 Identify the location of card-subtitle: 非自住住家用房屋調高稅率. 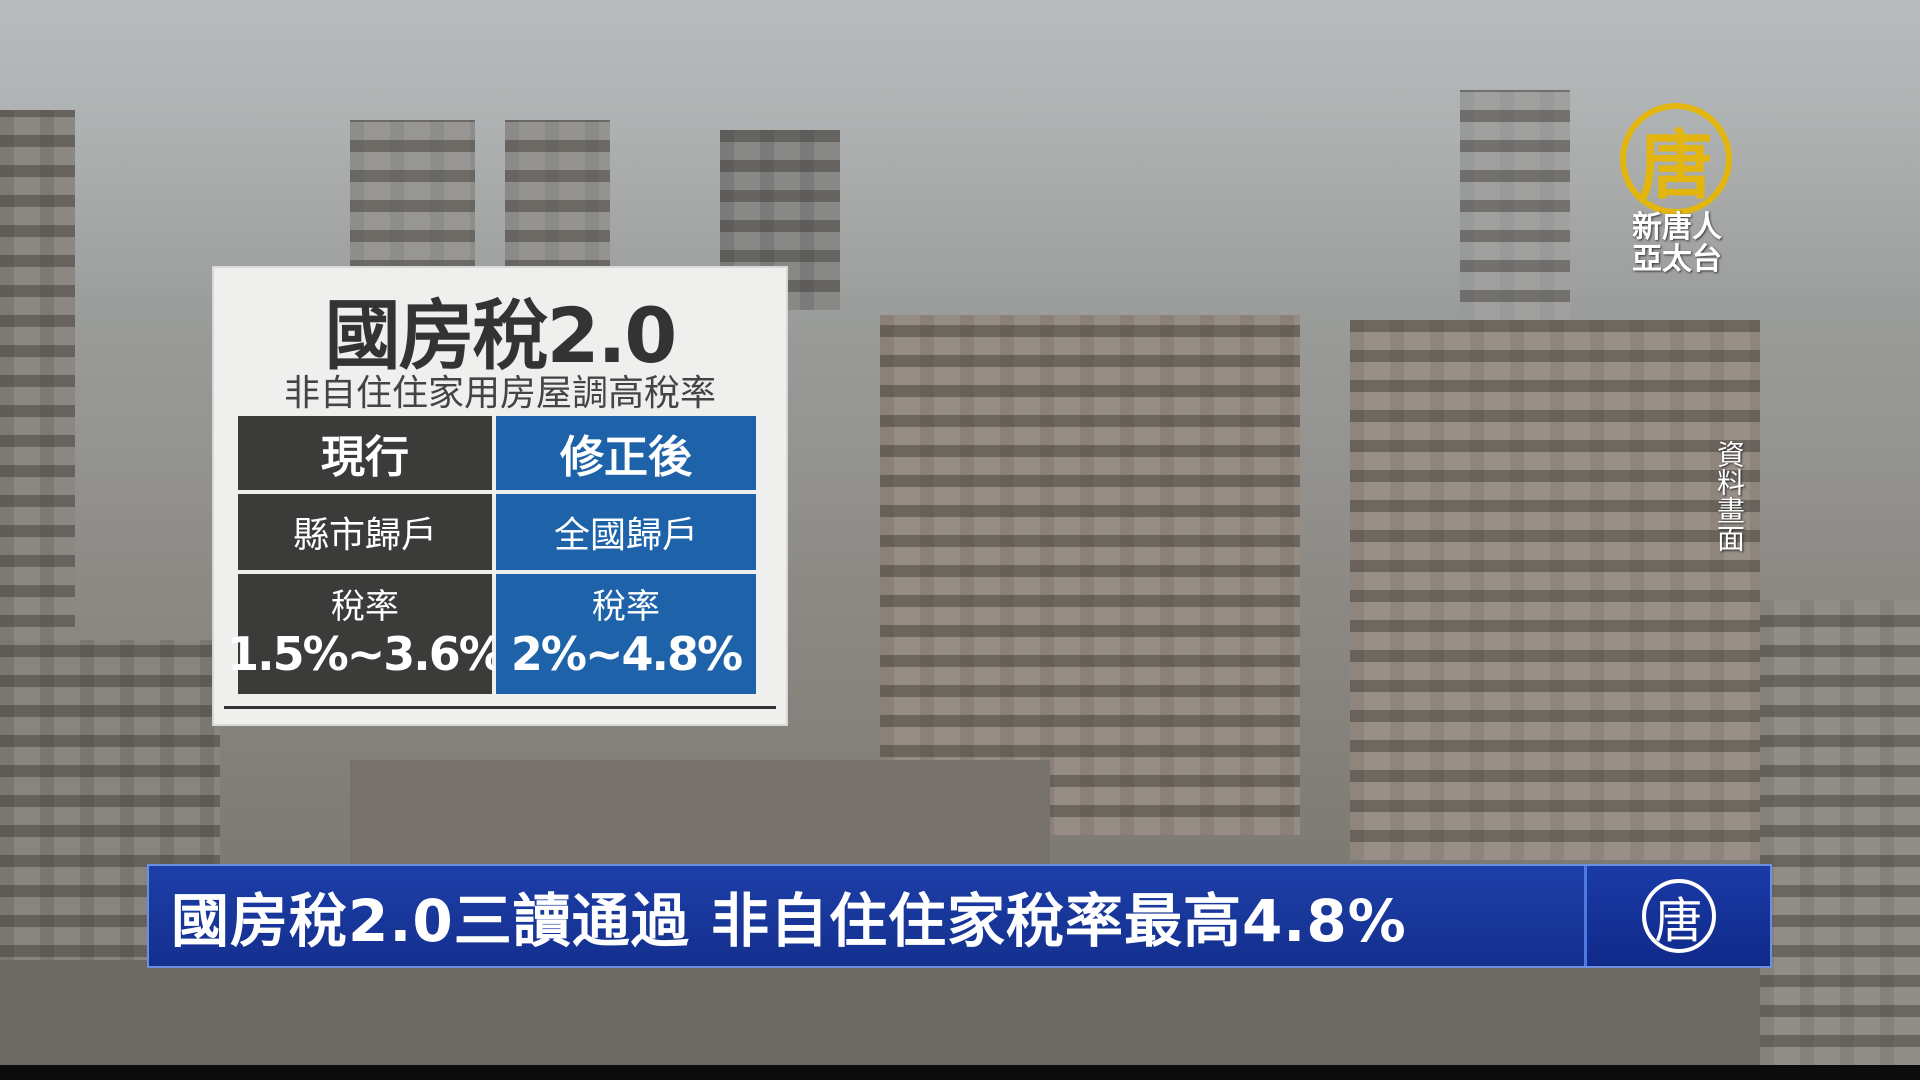
(499, 393).